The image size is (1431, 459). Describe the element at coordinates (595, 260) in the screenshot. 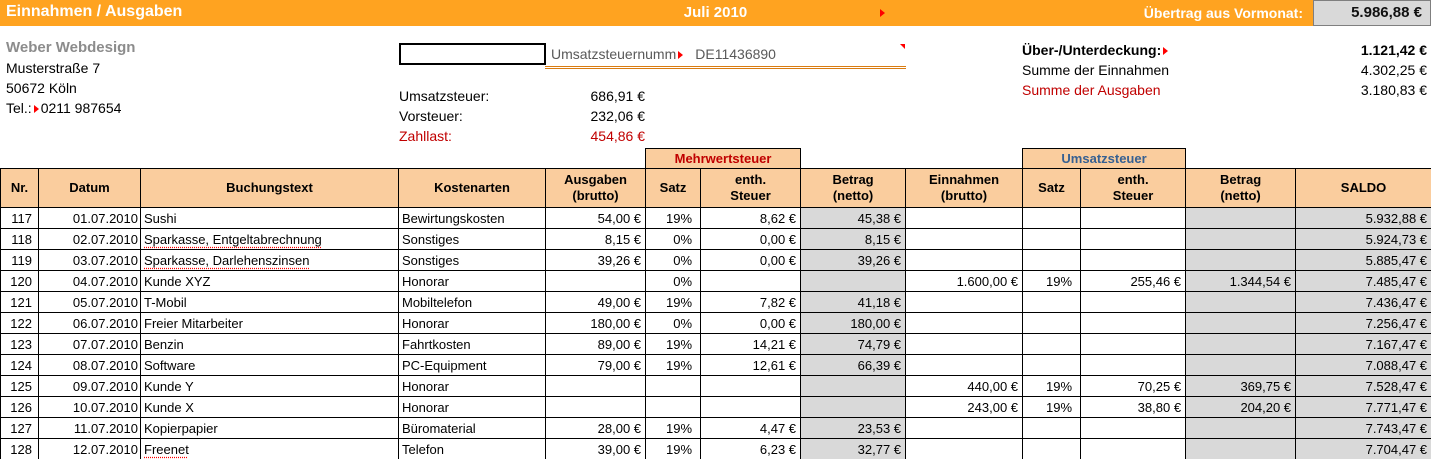

I see `cell-ausgaben: 39,26 €` at that location.